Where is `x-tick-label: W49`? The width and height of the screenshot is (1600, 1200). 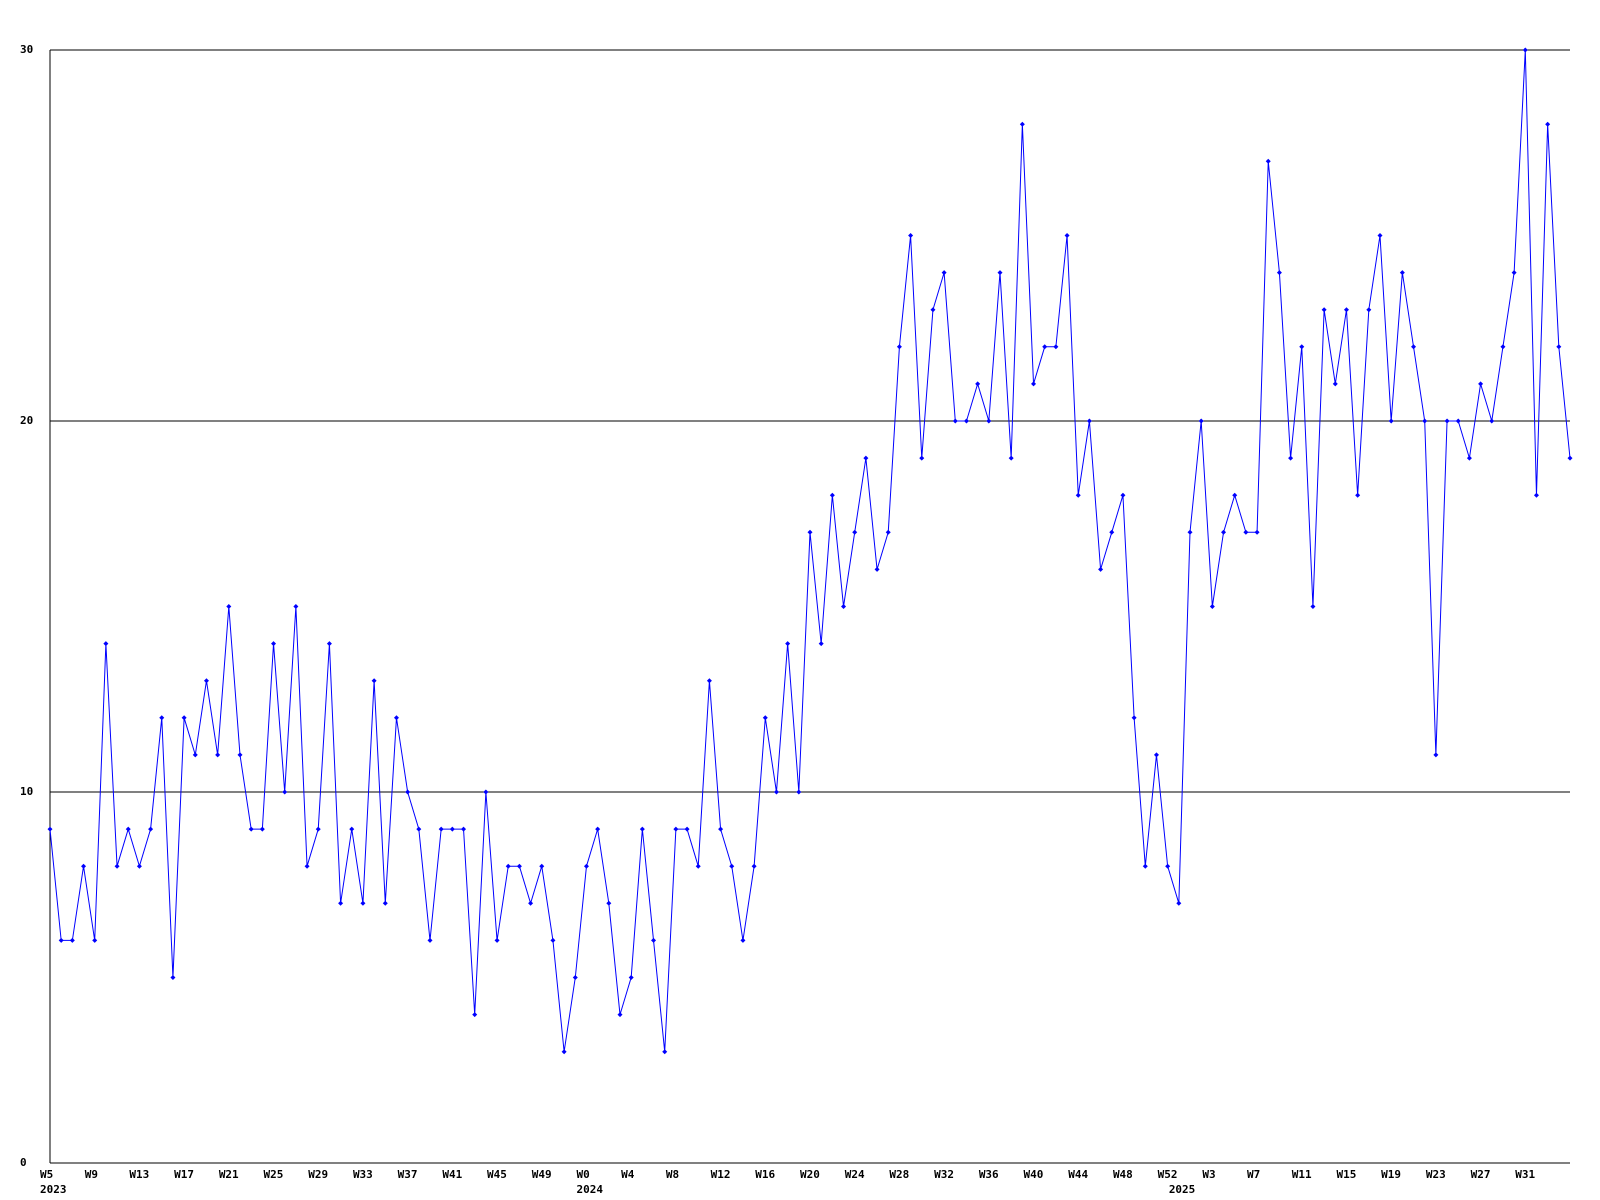 x-tick-label: W49 is located at coordinates (542, 1174).